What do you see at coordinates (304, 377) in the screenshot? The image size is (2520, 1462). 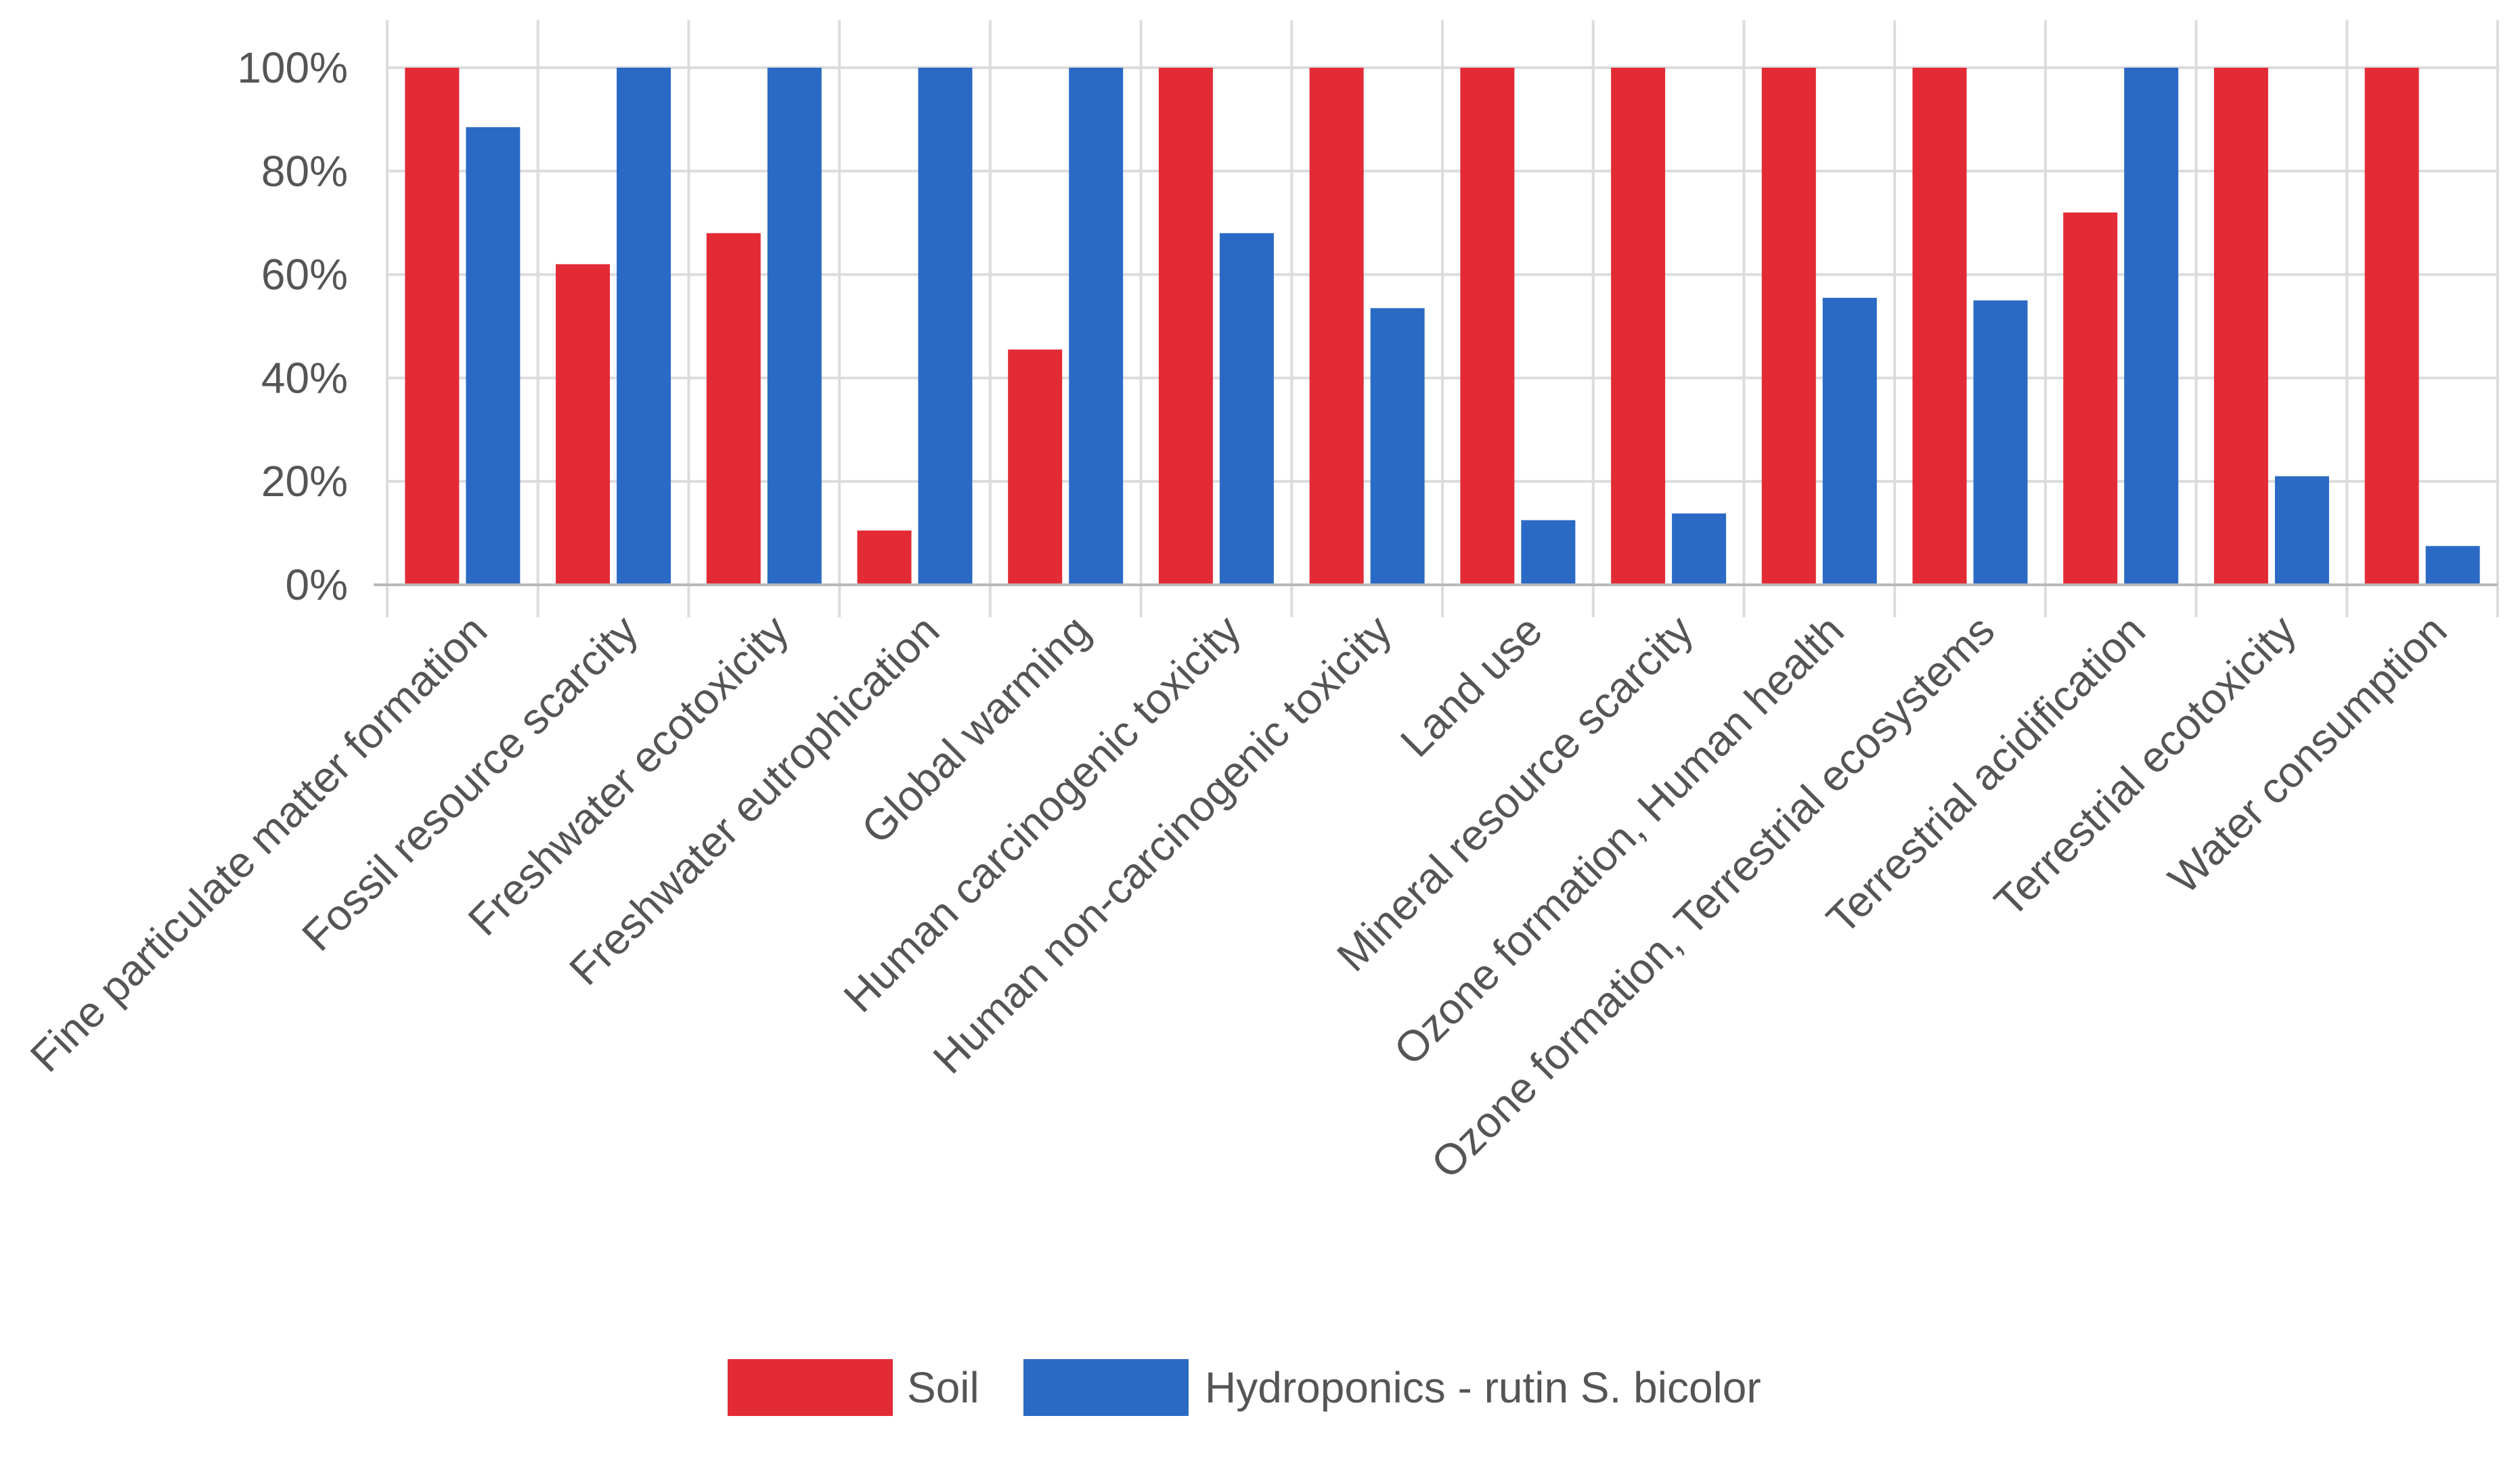 I see `y-tick-label: 40%` at bounding box center [304, 377].